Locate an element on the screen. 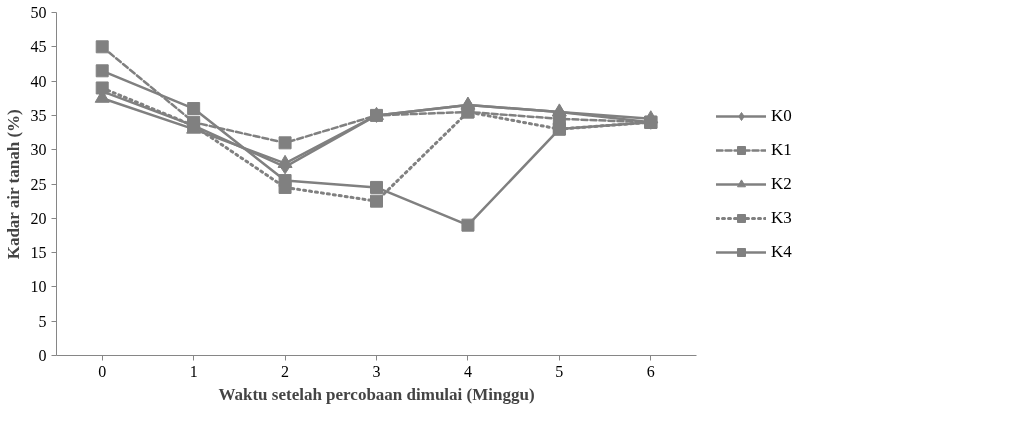 The height and width of the screenshot is (446, 1012). x-tick-label: 6 is located at coordinates (650, 371).